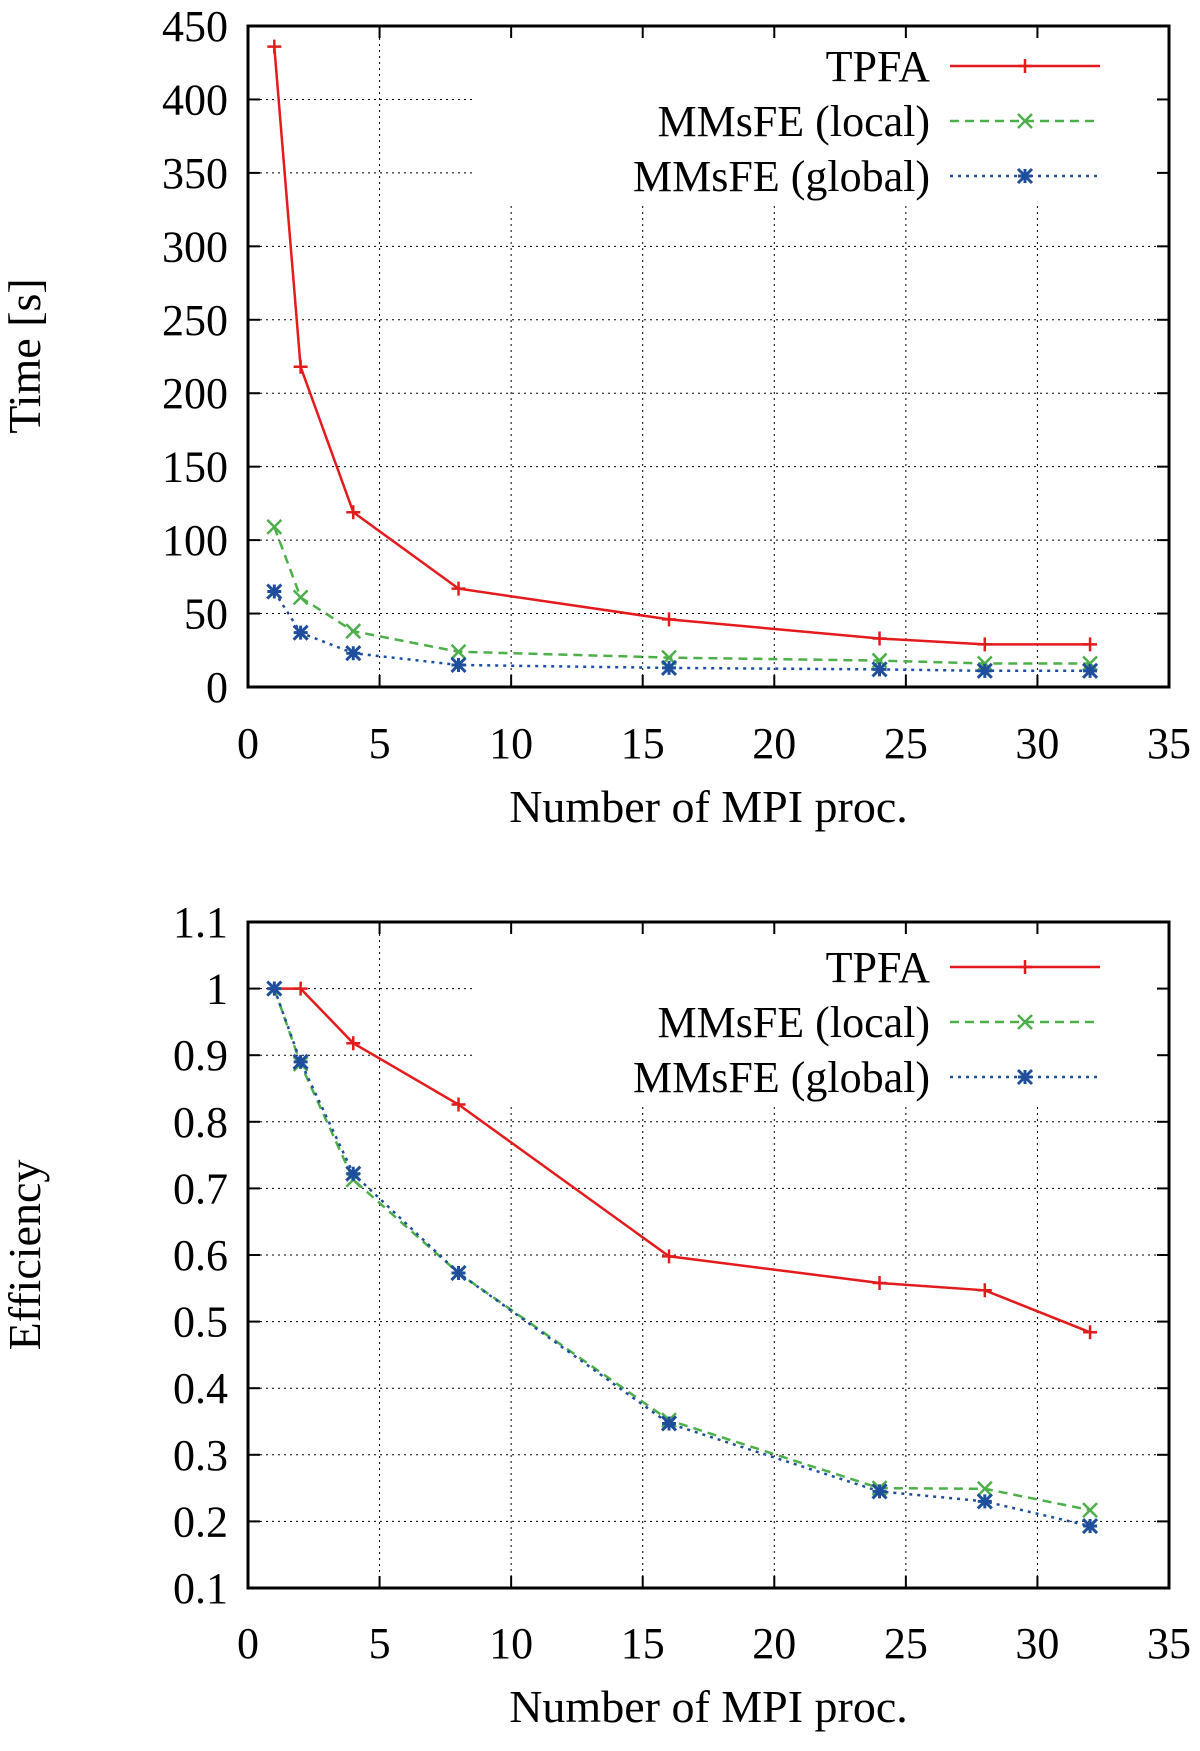 The height and width of the screenshot is (1751, 1200). Describe the element at coordinates (206, 614) in the screenshot. I see `y-tick-label: 50` at that location.